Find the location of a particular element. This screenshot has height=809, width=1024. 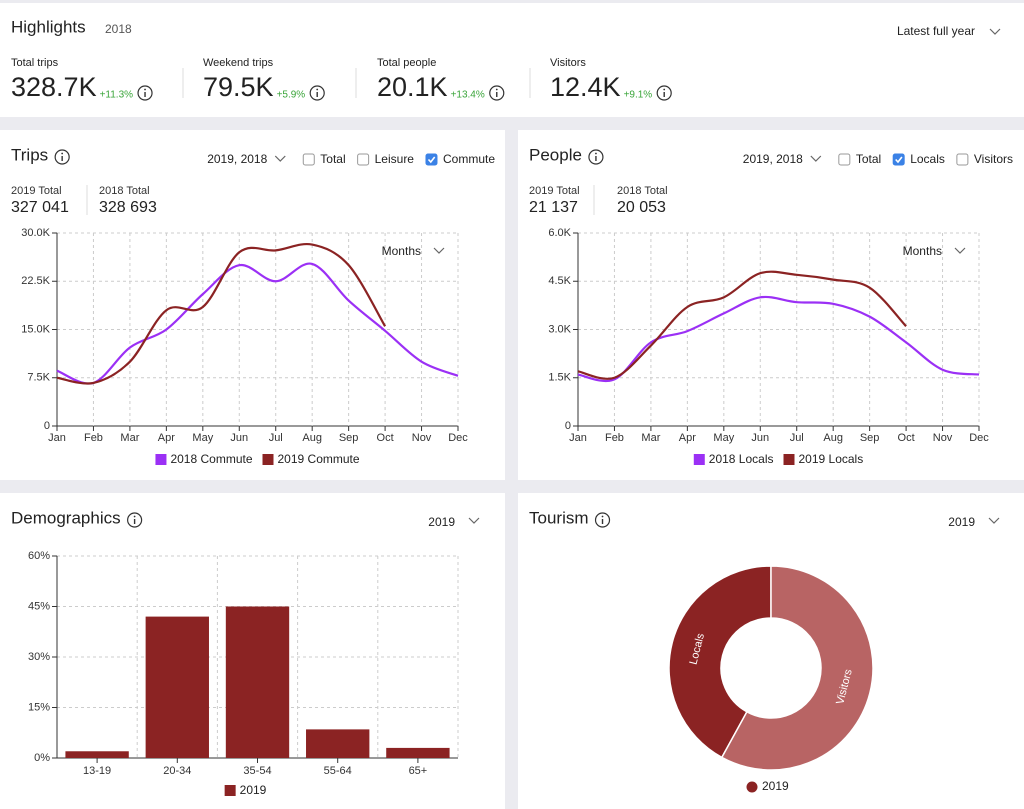

panel-title: Trips is located at coordinates (29, 154).